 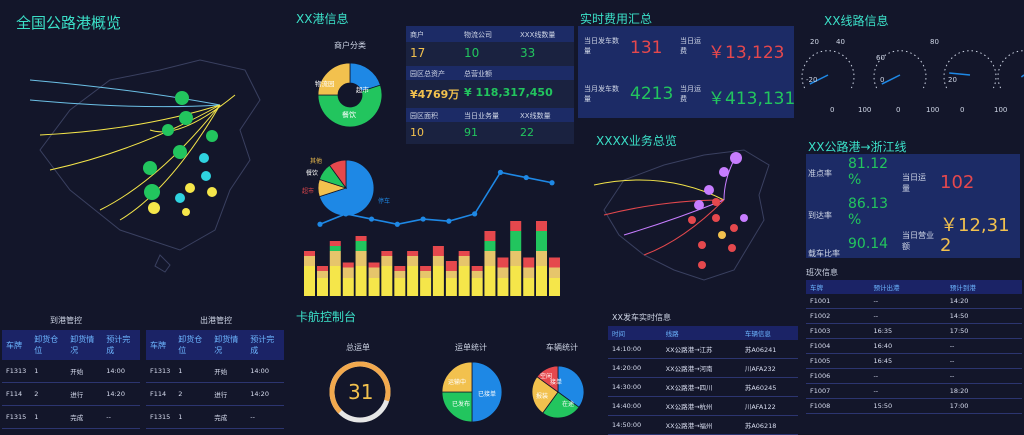 What do you see at coordinates (308, 191) in the screenshot?
I see `biz-label-chaoshi: 超市` at bounding box center [308, 191].